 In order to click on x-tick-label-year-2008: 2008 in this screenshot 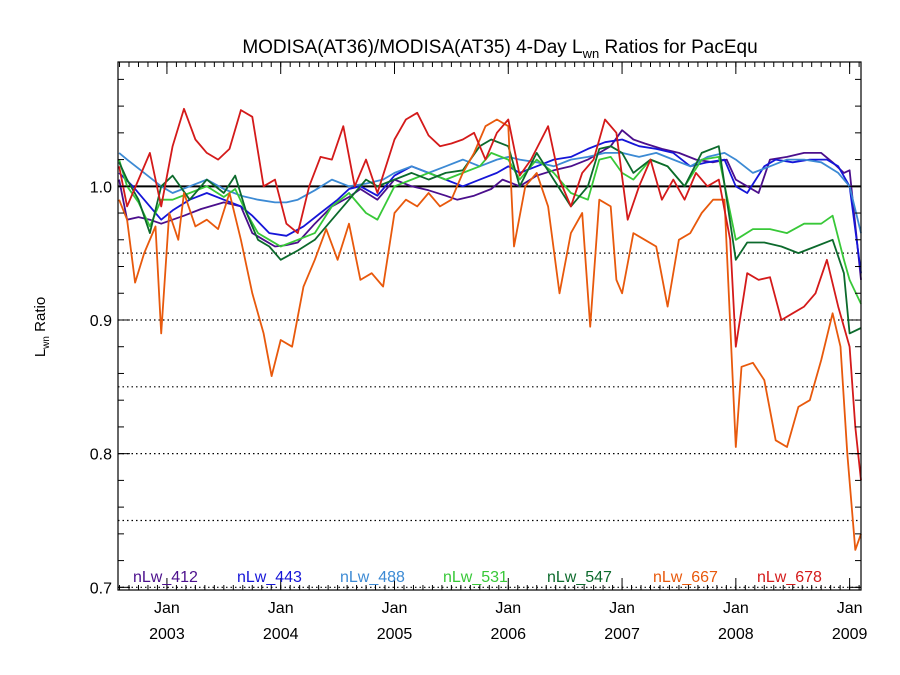, I will do `click(736, 634)`.